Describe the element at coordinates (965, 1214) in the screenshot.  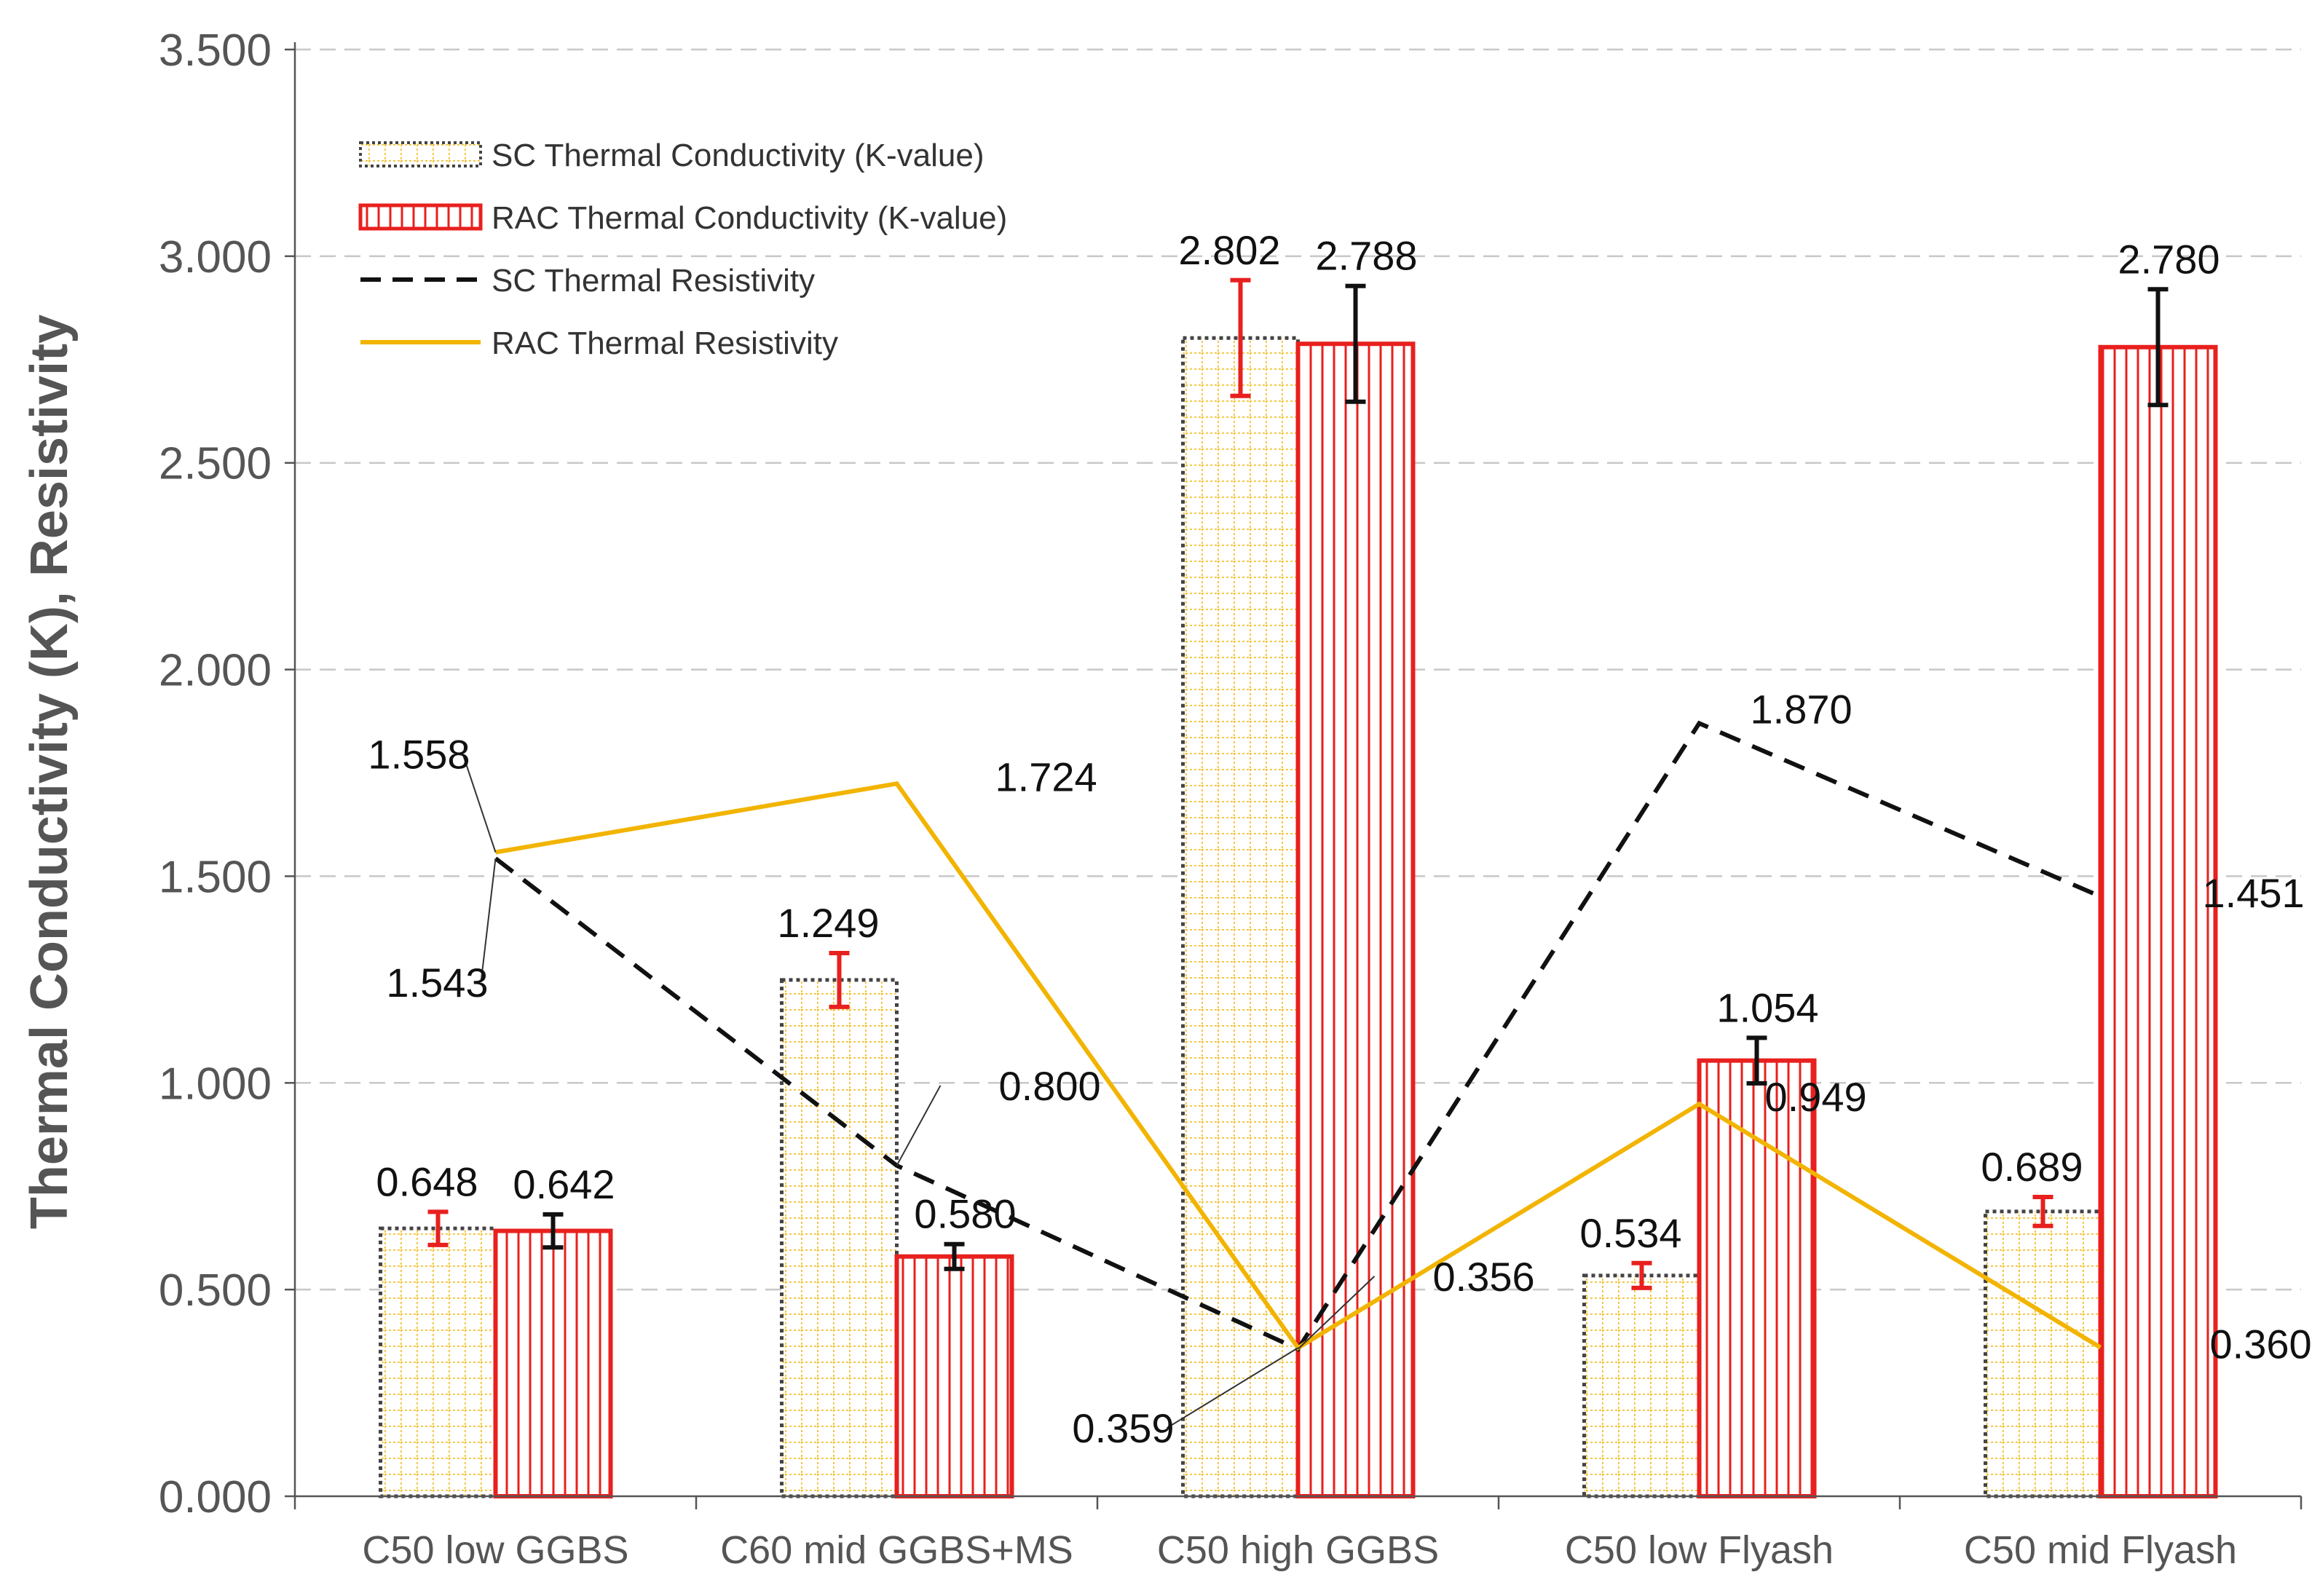
I see `rac-conductivity-label: 0.580` at that location.